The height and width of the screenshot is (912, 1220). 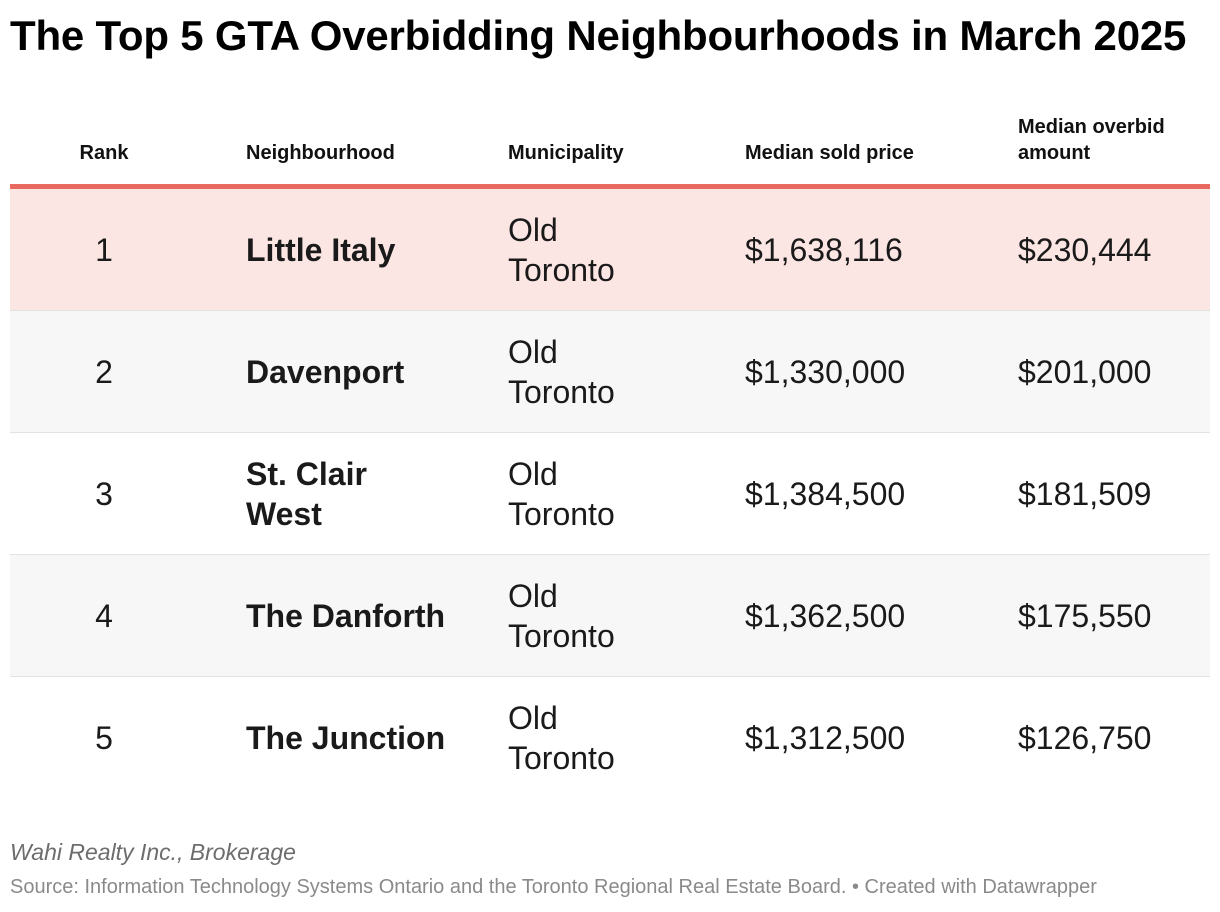 I want to click on rank-cell: 3, so click(x=104, y=493).